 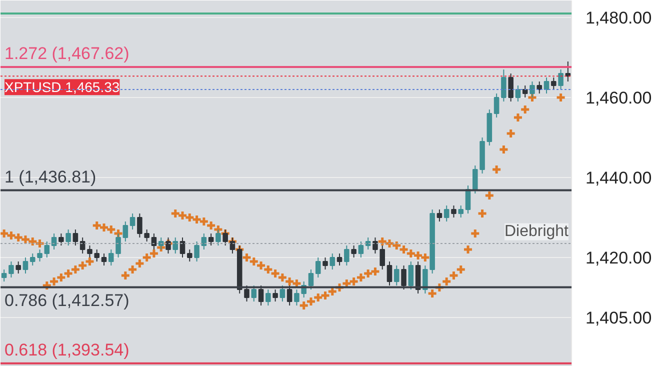 What do you see at coordinates (67, 300) in the screenshot?
I see `ref-line-label: 0.786 (1,412.57)` at bounding box center [67, 300].